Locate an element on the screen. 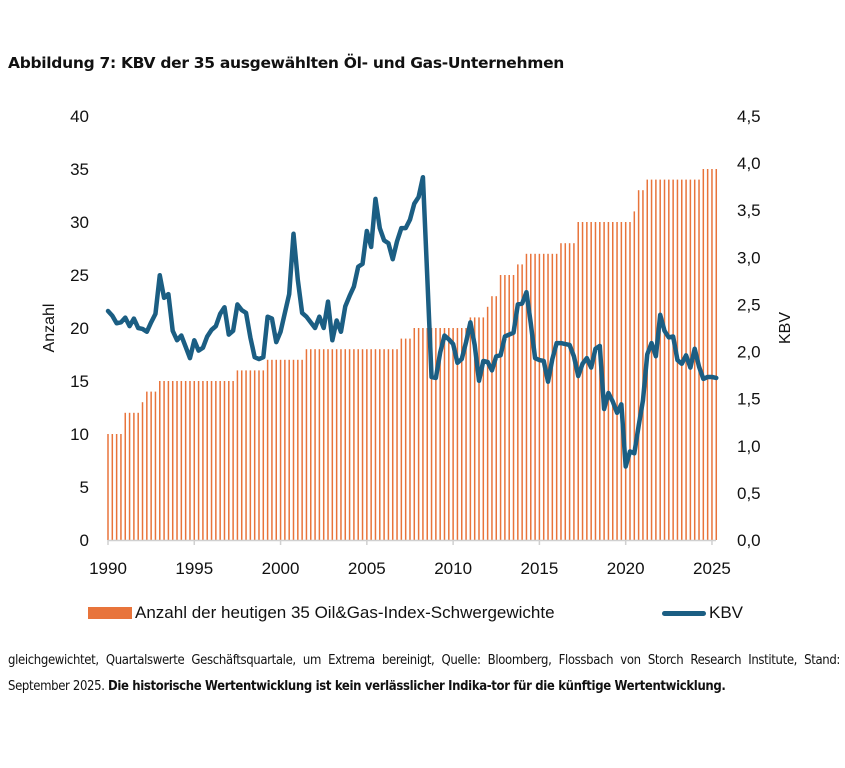  y-right-tick-label: 0,5 is located at coordinates (749, 493).